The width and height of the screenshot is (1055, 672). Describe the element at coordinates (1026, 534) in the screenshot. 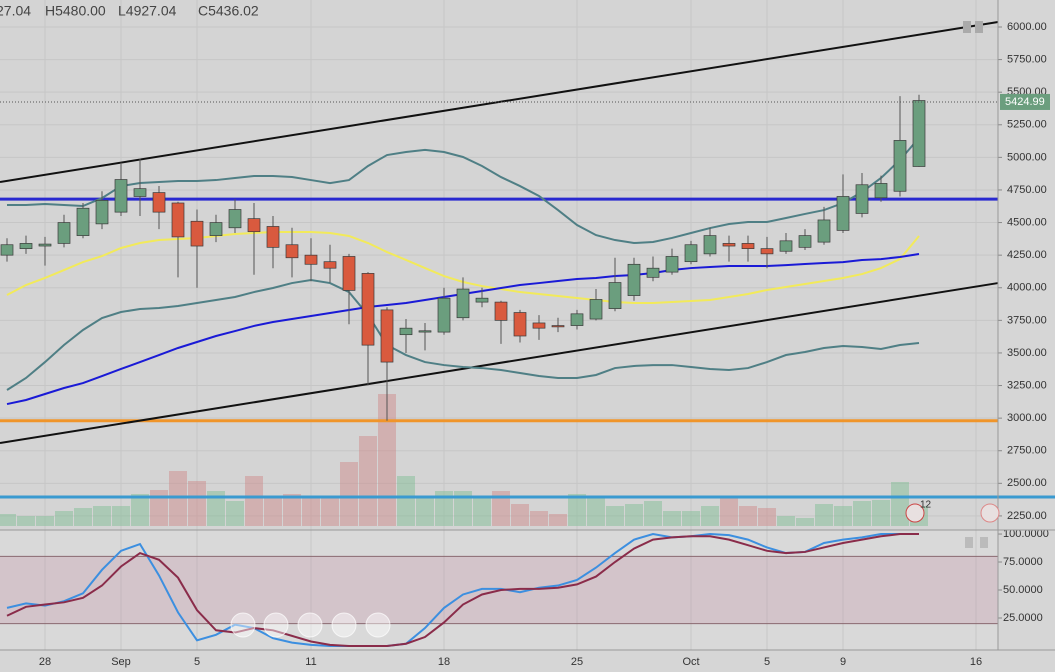

I see `y-tick-label: 100.0000` at that location.